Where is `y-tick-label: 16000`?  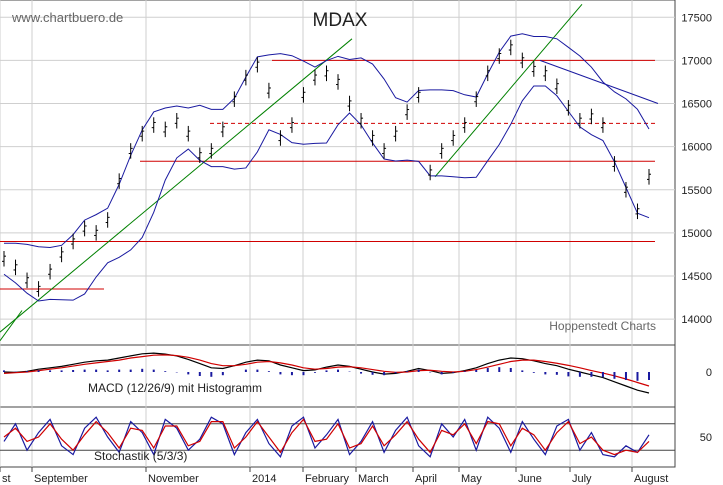 y-tick-label: 16000 is located at coordinates (696, 148).